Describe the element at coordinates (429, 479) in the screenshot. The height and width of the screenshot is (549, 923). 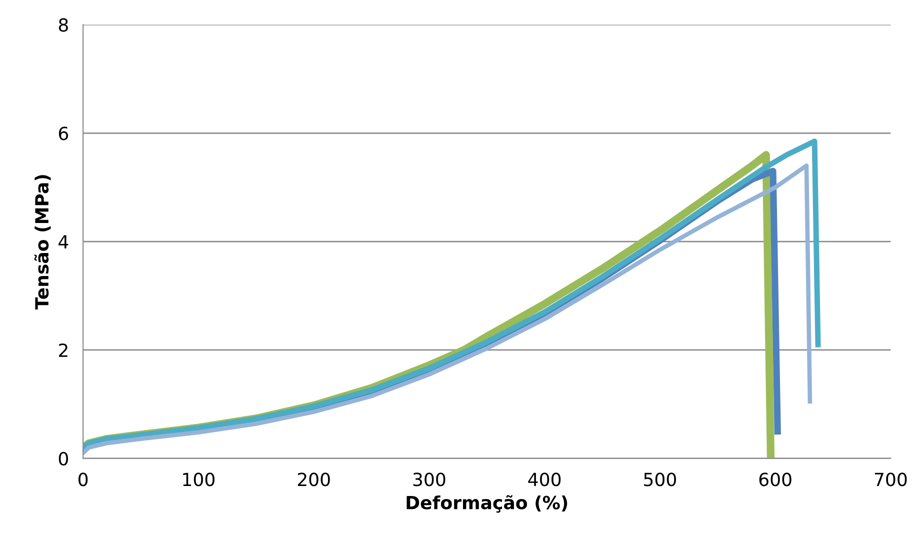
I see `x-tick-label: 300` at that location.